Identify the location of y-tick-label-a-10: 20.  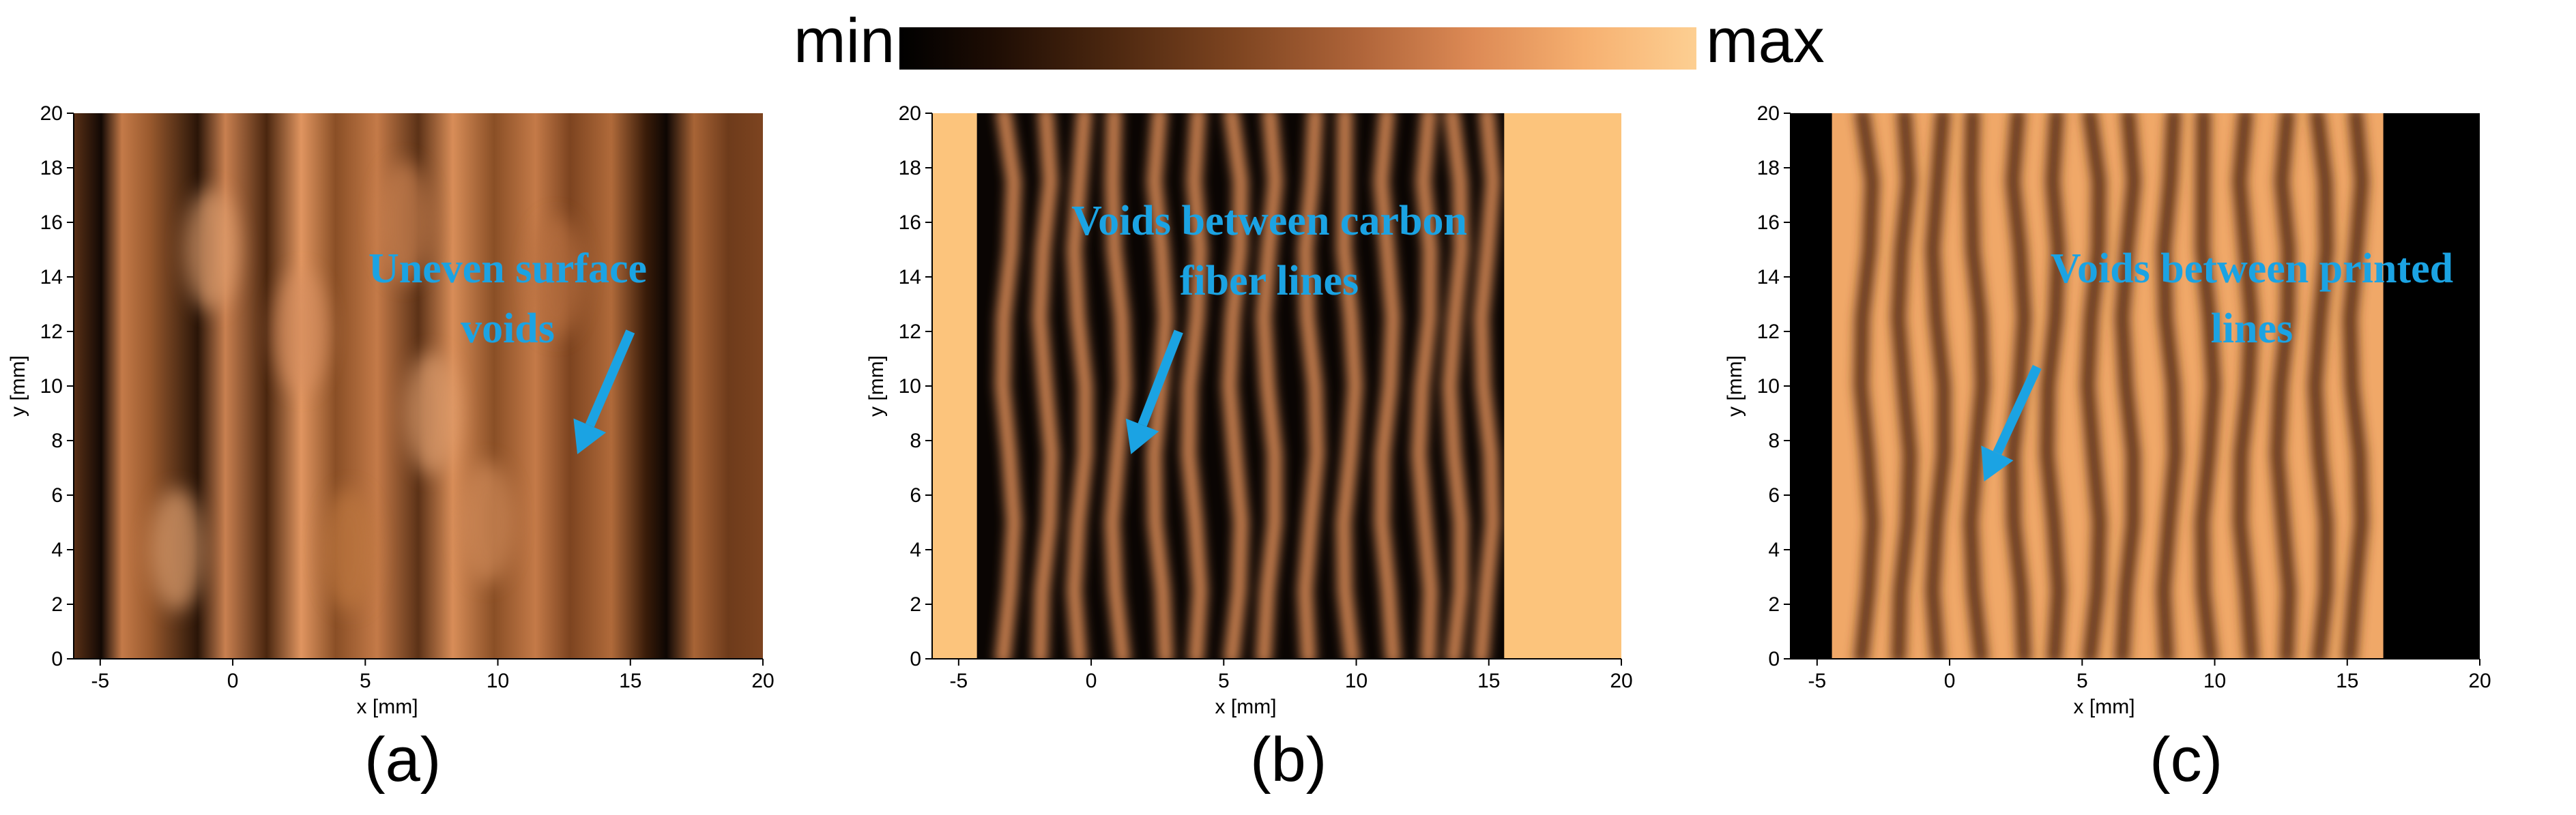
(51, 113).